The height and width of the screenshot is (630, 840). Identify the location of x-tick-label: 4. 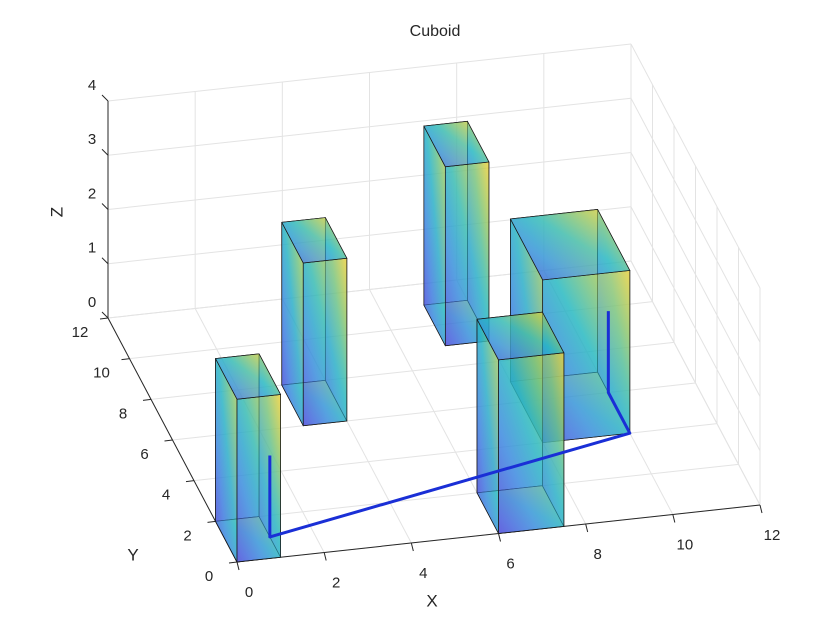
(423, 573).